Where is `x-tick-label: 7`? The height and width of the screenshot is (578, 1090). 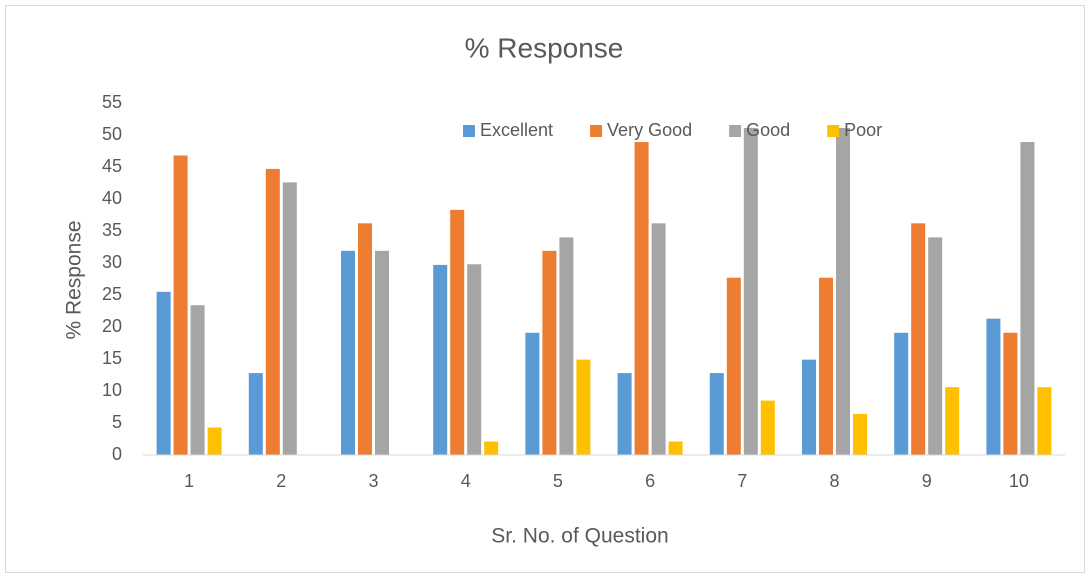
x-tick-label: 7 is located at coordinates (742, 481).